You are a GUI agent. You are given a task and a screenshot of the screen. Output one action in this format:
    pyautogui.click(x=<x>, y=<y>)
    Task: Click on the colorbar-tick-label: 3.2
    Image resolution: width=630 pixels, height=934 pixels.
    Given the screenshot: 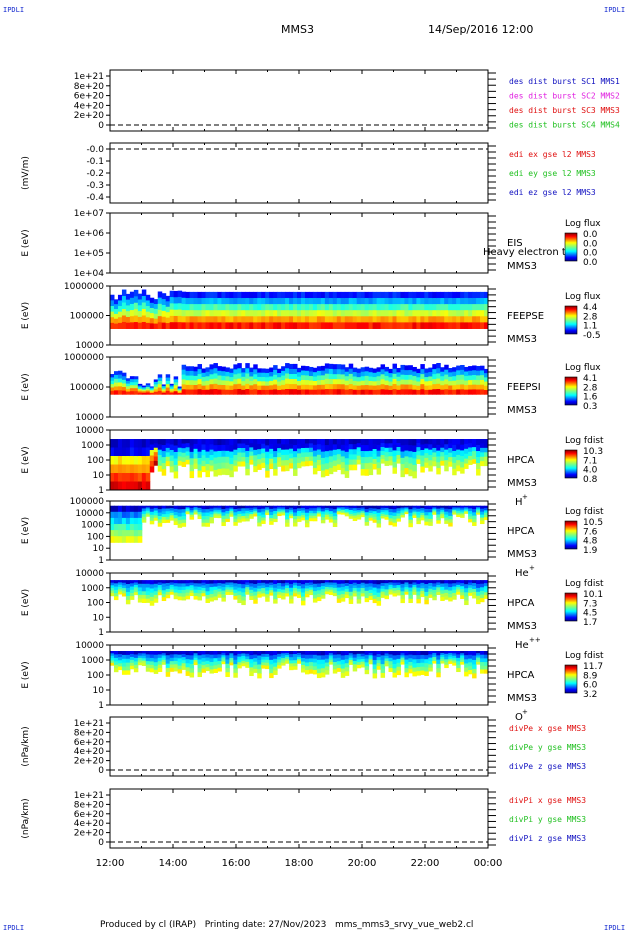 What is the action you would take?
    pyautogui.click(x=590, y=695)
    